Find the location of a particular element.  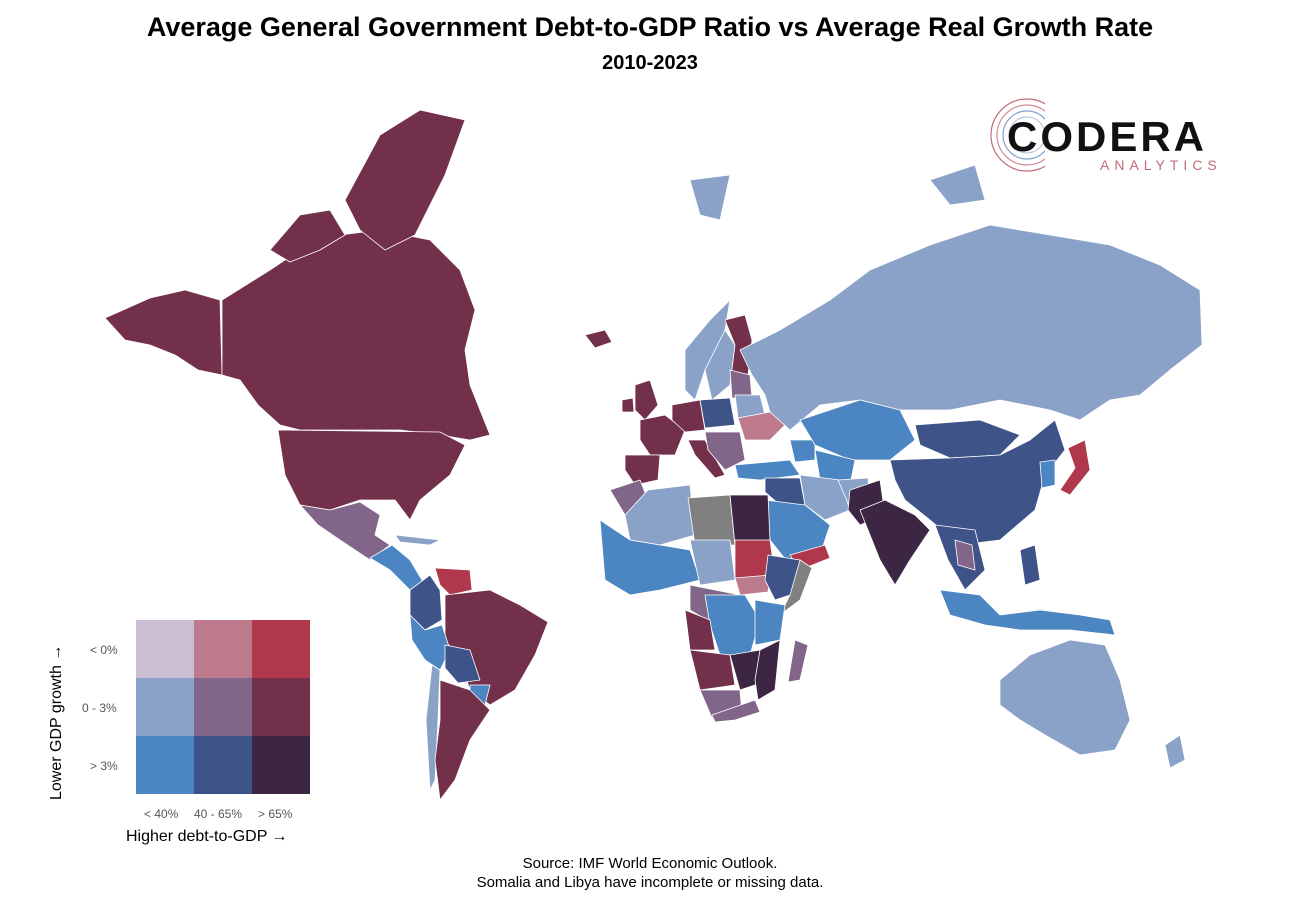

region-france is located at coordinates (662, 435).